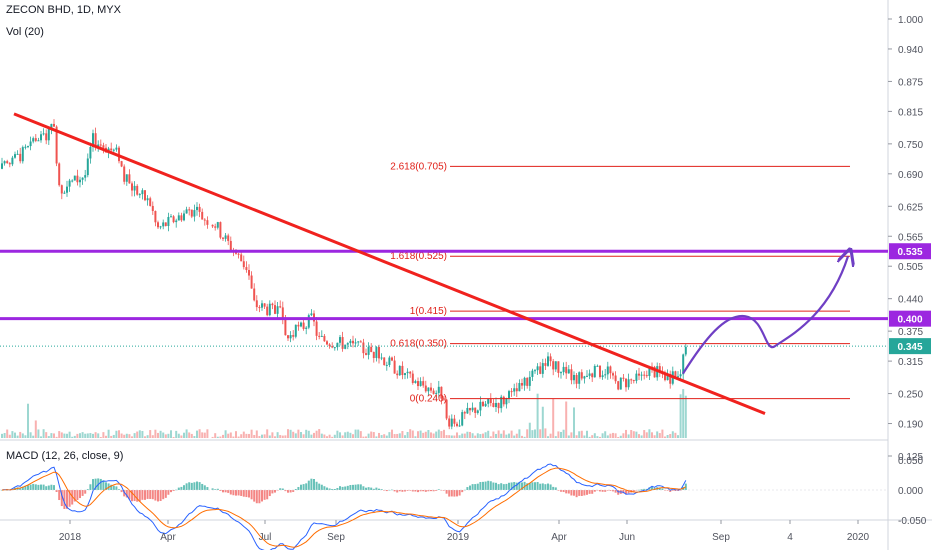 This screenshot has height=550, width=932. What do you see at coordinates (765, 315) in the screenshot?
I see `forecast-layer` at bounding box center [765, 315].